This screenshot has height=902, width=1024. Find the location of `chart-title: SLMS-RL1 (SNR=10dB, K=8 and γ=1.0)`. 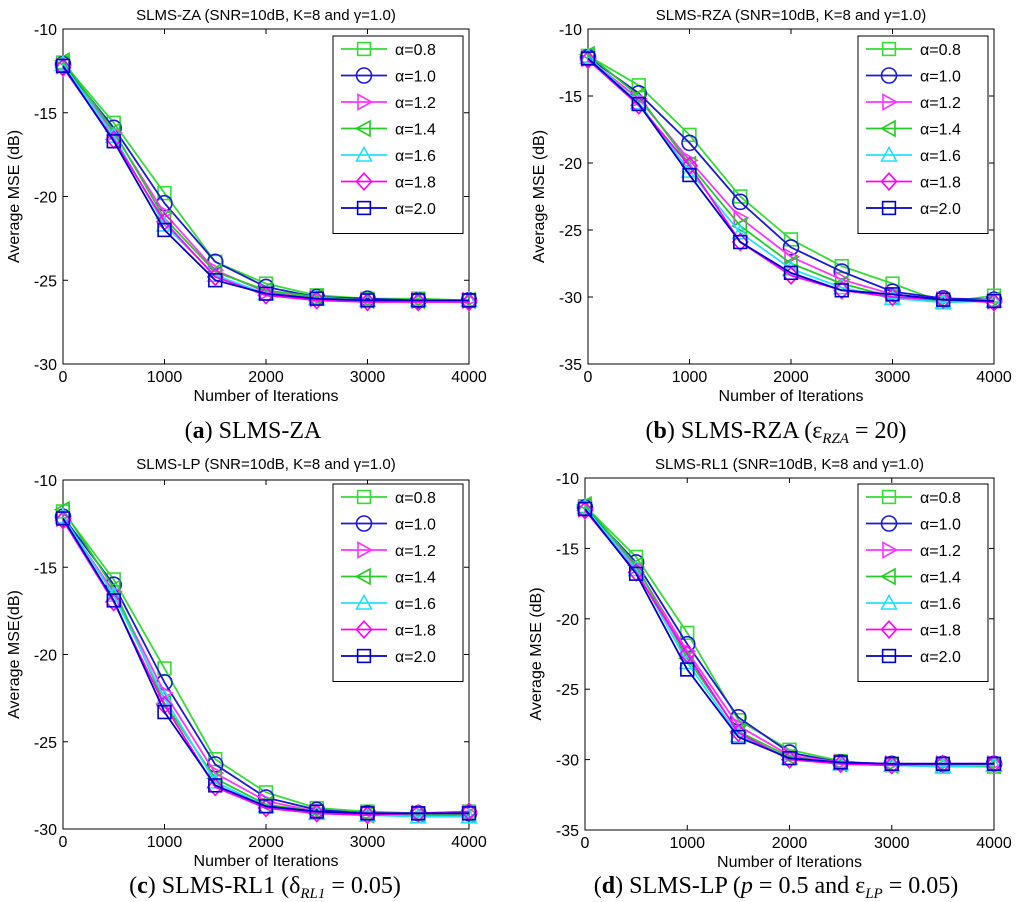

chart-title: SLMS-RL1 (SNR=10dB, K=8 and γ=1.0) is located at coordinates (789, 464).